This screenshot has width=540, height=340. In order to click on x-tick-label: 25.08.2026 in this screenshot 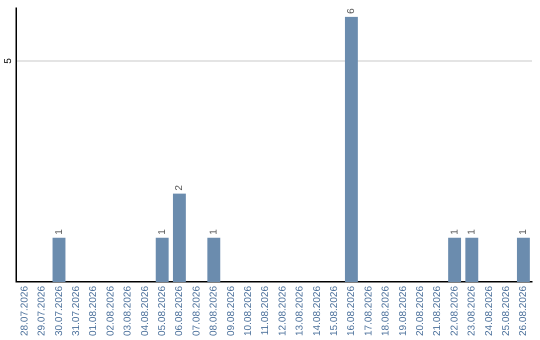, I will do `click(506, 311)`.